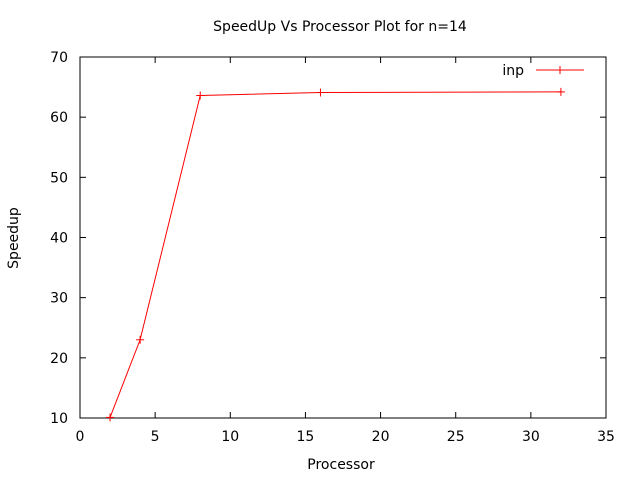  What do you see at coordinates (14, 238) in the screenshot?
I see `y-axis-label: Speedup` at bounding box center [14, 238].